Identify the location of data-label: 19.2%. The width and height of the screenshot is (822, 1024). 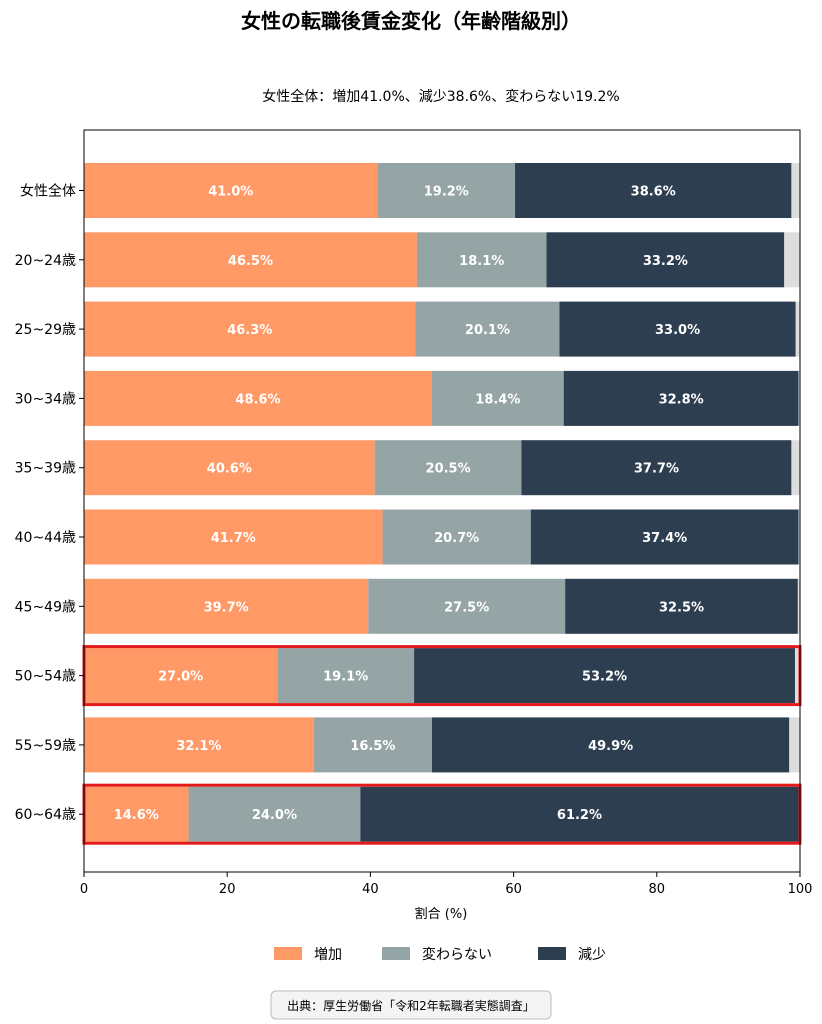
(446, 192).